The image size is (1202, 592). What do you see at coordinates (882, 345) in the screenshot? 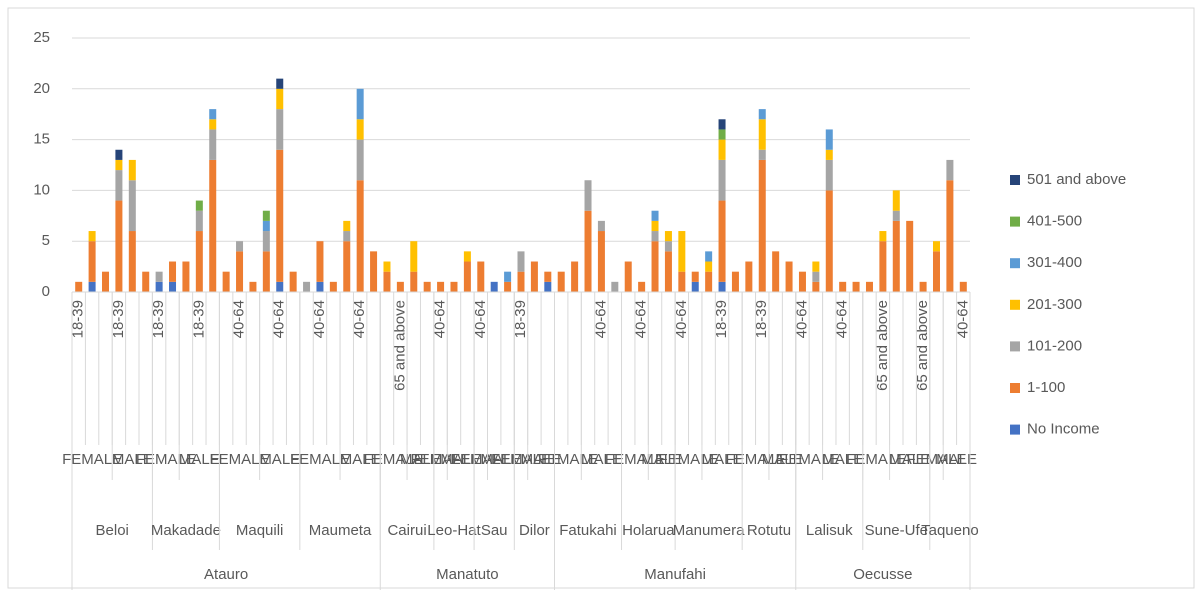
I see `x-tick-label: 65 and above` at bounding box center [882, 345].